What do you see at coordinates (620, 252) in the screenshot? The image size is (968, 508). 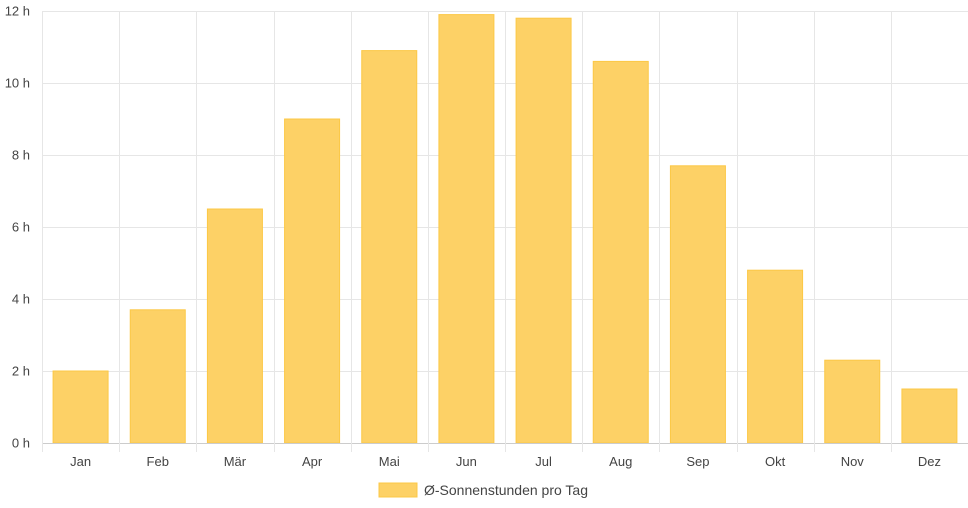 I see `bar-aug` at bounding box center [620, 252].